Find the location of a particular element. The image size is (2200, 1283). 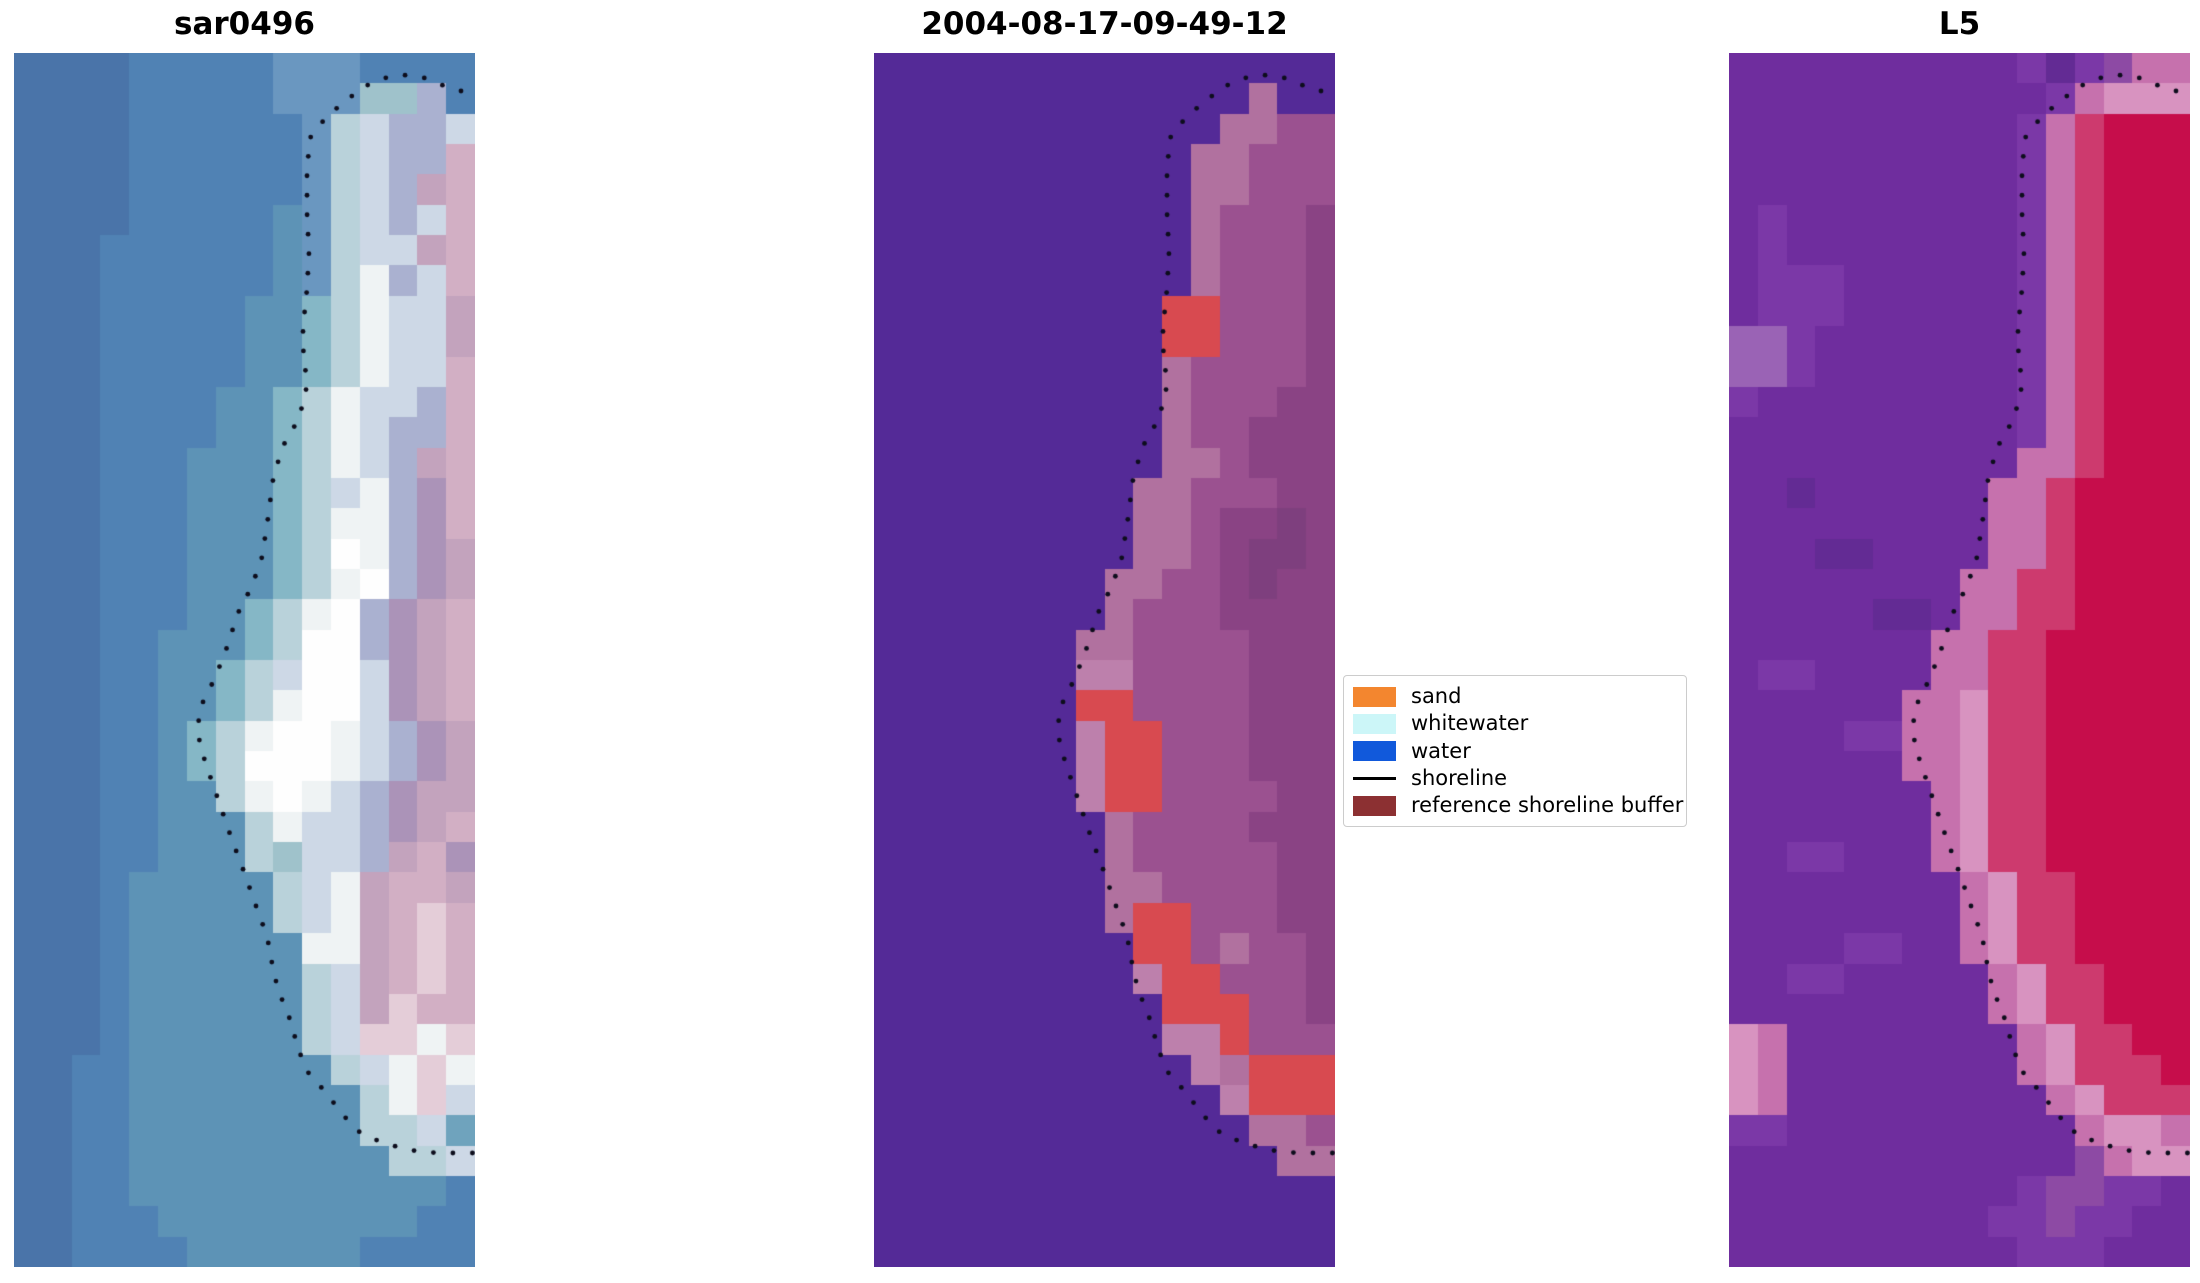

legend-swatch-sand-icon is located at coordinates (1374, 696).